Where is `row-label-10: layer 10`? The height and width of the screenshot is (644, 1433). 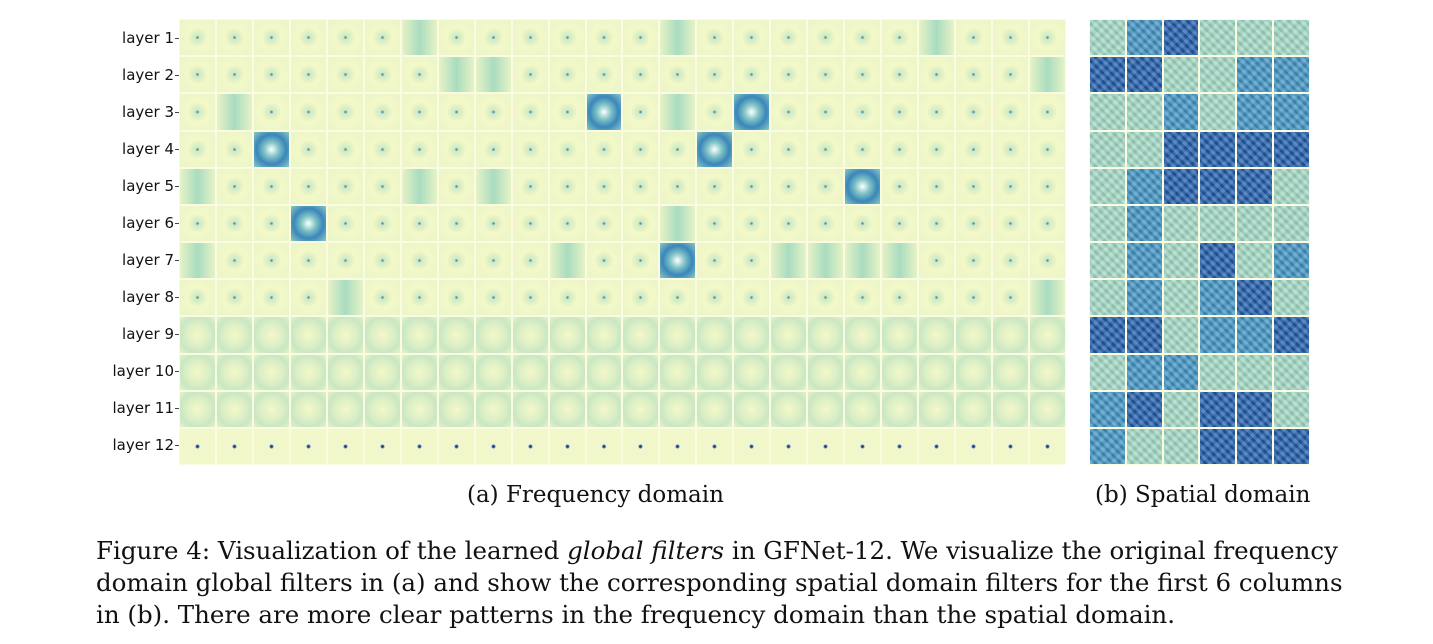
row-label-10: layer 10 is located at coordinates (119, 371).